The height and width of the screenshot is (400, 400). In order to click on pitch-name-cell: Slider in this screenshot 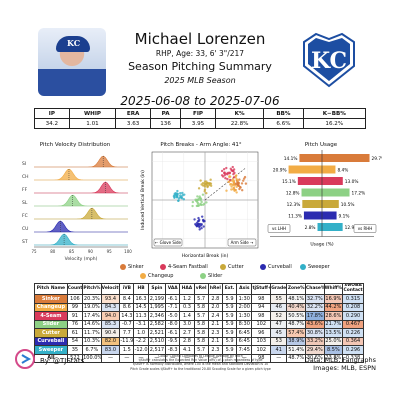, I will do `click(51, 324)`.